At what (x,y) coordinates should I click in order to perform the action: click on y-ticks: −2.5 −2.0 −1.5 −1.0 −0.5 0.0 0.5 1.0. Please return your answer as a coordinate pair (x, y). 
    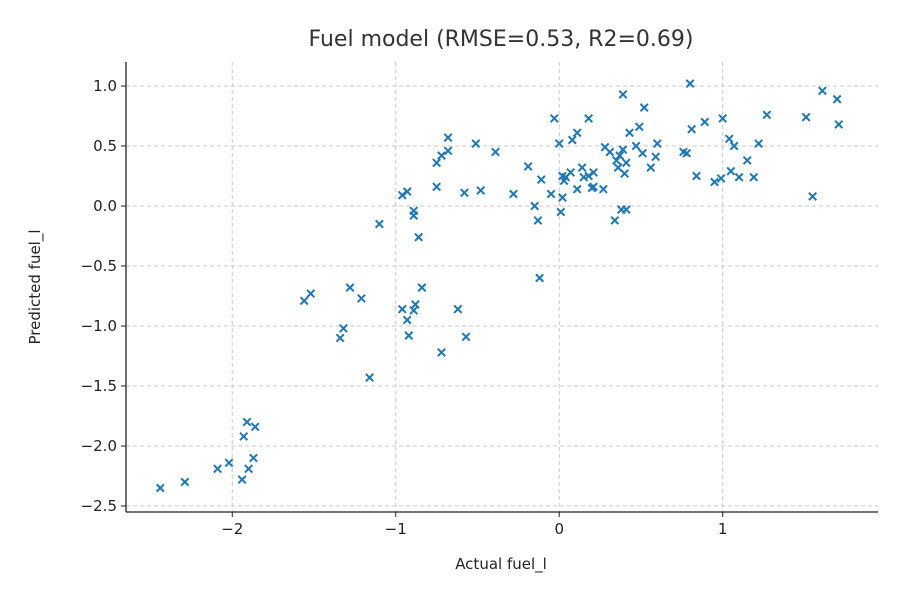
    Looking at the image, I should click on (103, 296).